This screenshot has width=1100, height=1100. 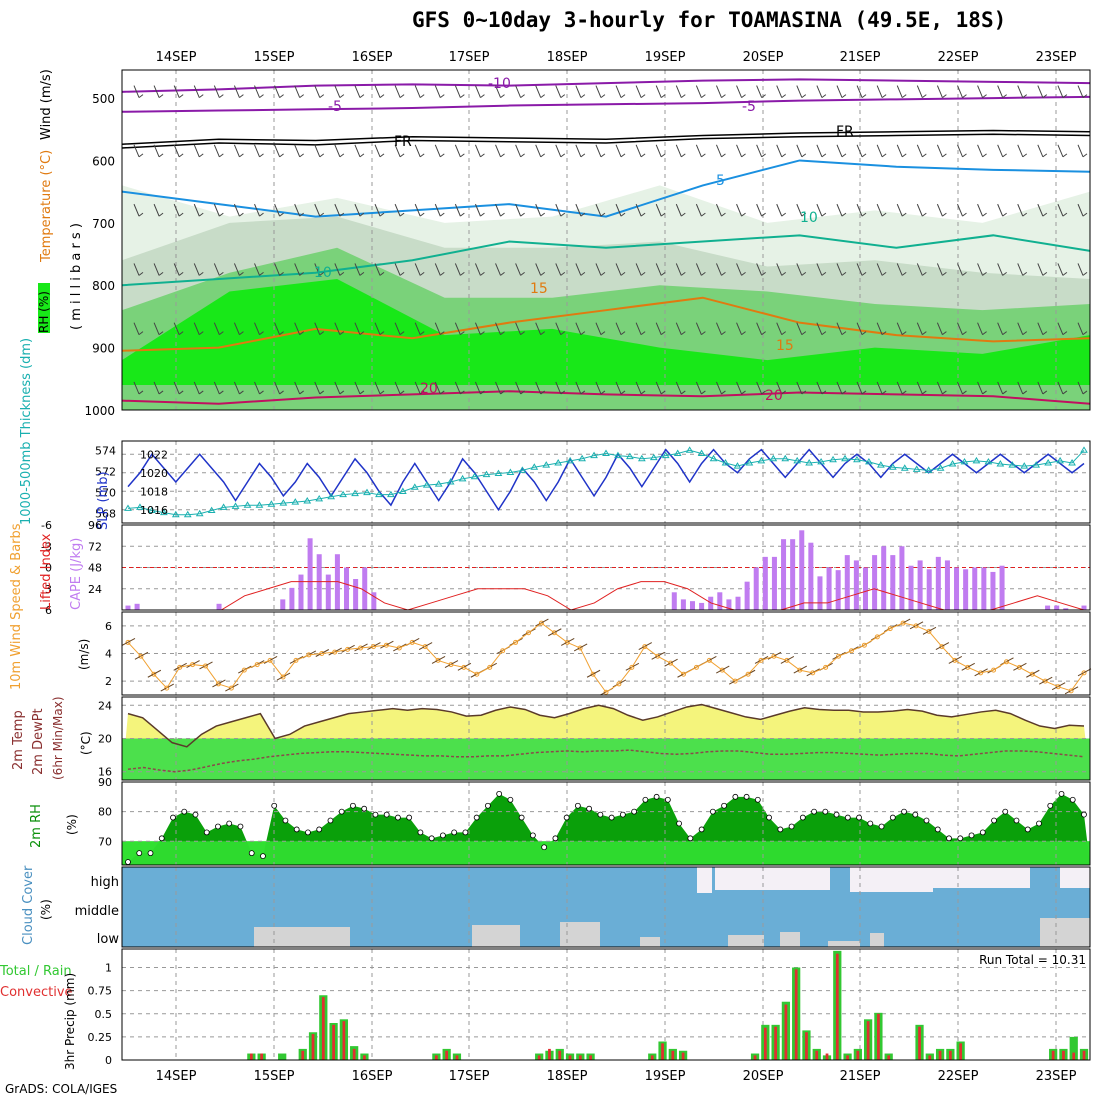 What do you see at coordinates (28, 905) in the screenshot?
I see `cloud-axis-label: Cloud Cover` at bounding box center [28, 905].